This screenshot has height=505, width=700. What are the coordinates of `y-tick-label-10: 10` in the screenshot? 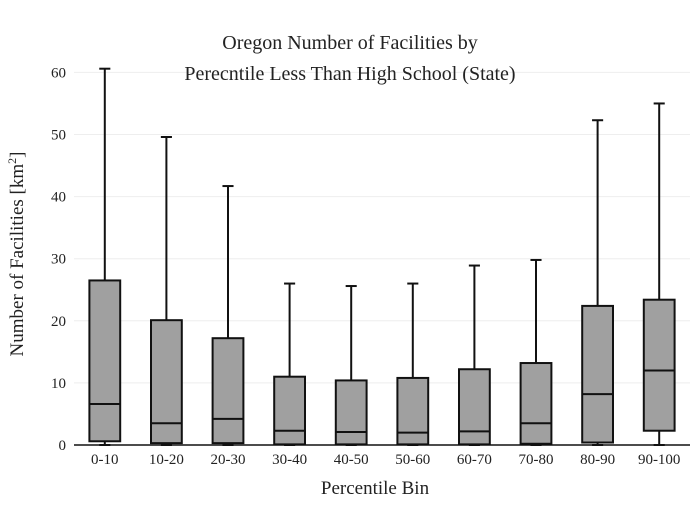 It's located at (58, 384).